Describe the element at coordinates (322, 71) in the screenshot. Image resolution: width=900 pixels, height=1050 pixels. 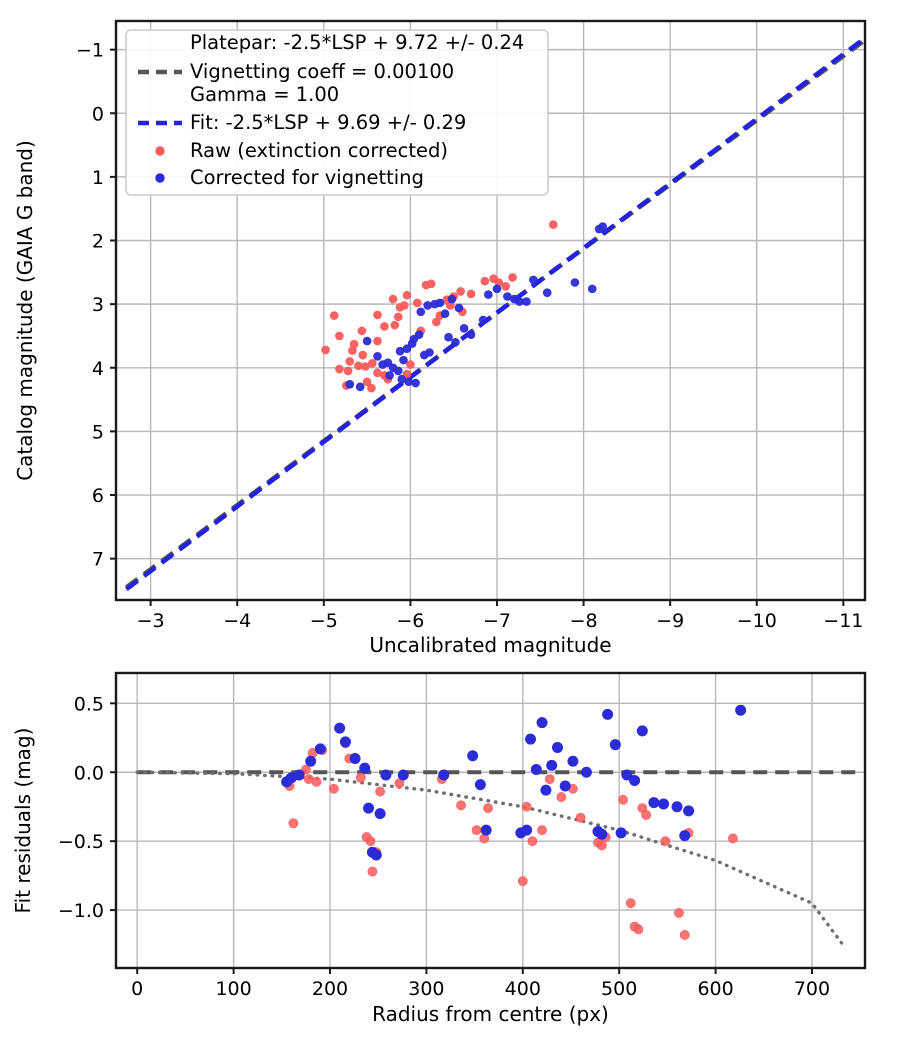
I see `legend-entry-label: Vignetting coeff = 0.00100` at that location.